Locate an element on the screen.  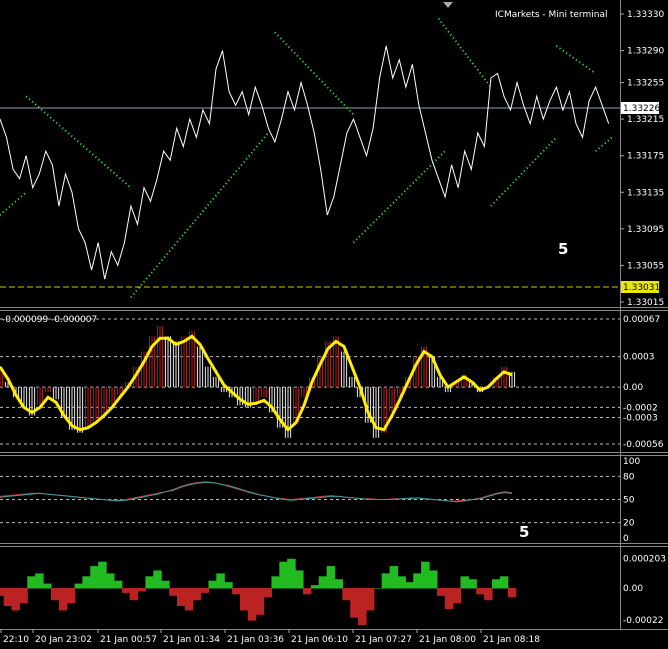
time-tick-label: 21 Jan 01:34 is located at coordinates (191, 640).